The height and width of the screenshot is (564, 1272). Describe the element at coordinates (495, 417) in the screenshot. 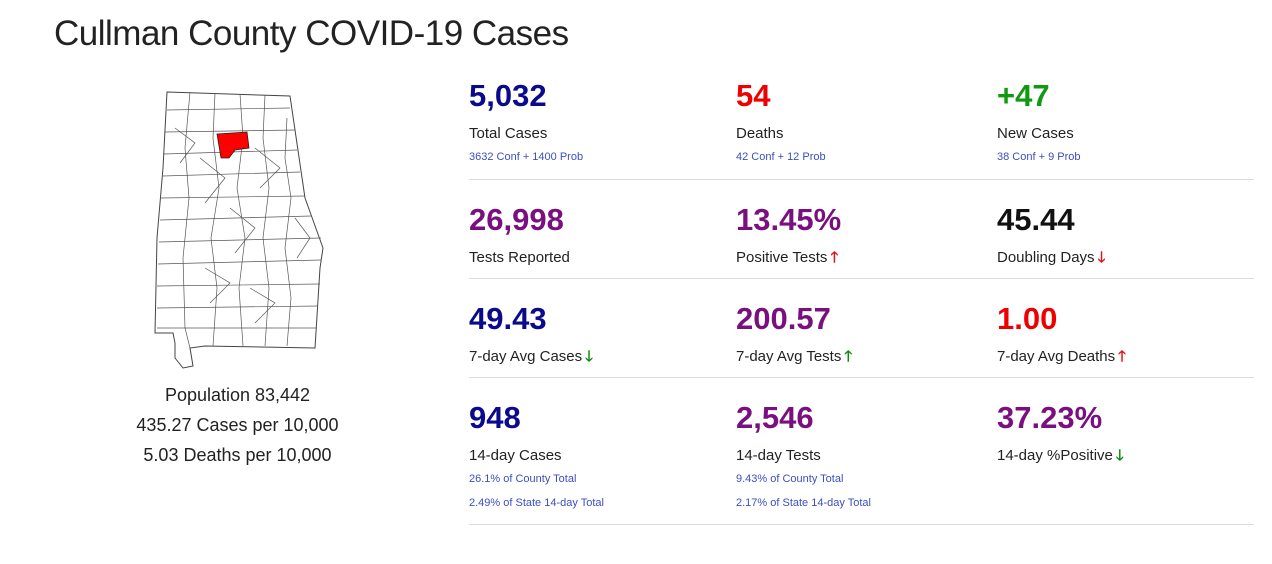

I see `d14-cases-value: 948` at that location.